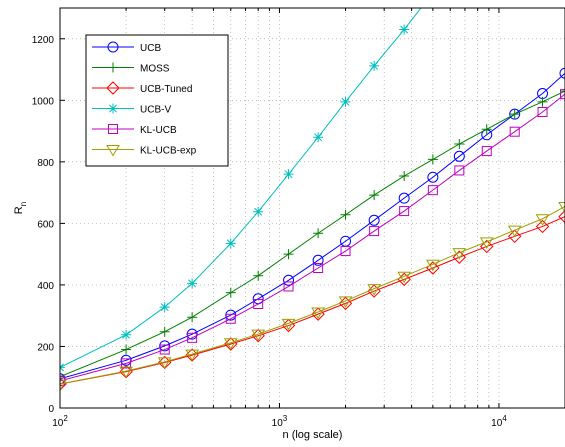  I want to click on y-tick-label: 1000, so click(43, 101).